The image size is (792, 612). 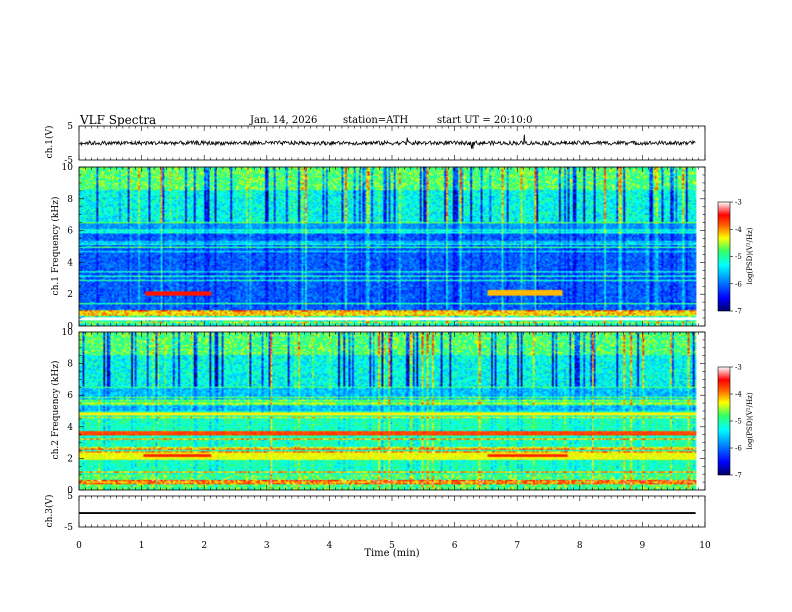 What do you see at coordinates (330, 546) in the screenshot?
I see `x-tick-label: 4` at bounding box center [330, 546].